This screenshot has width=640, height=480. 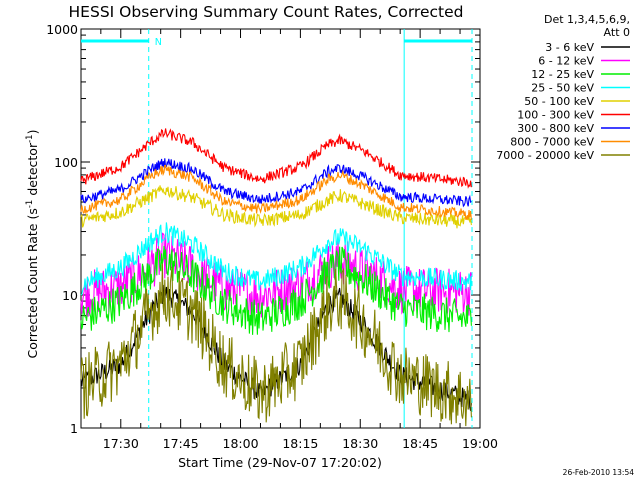 I want to click on x-tick-label: 17:45, so click(x=181, y=443).